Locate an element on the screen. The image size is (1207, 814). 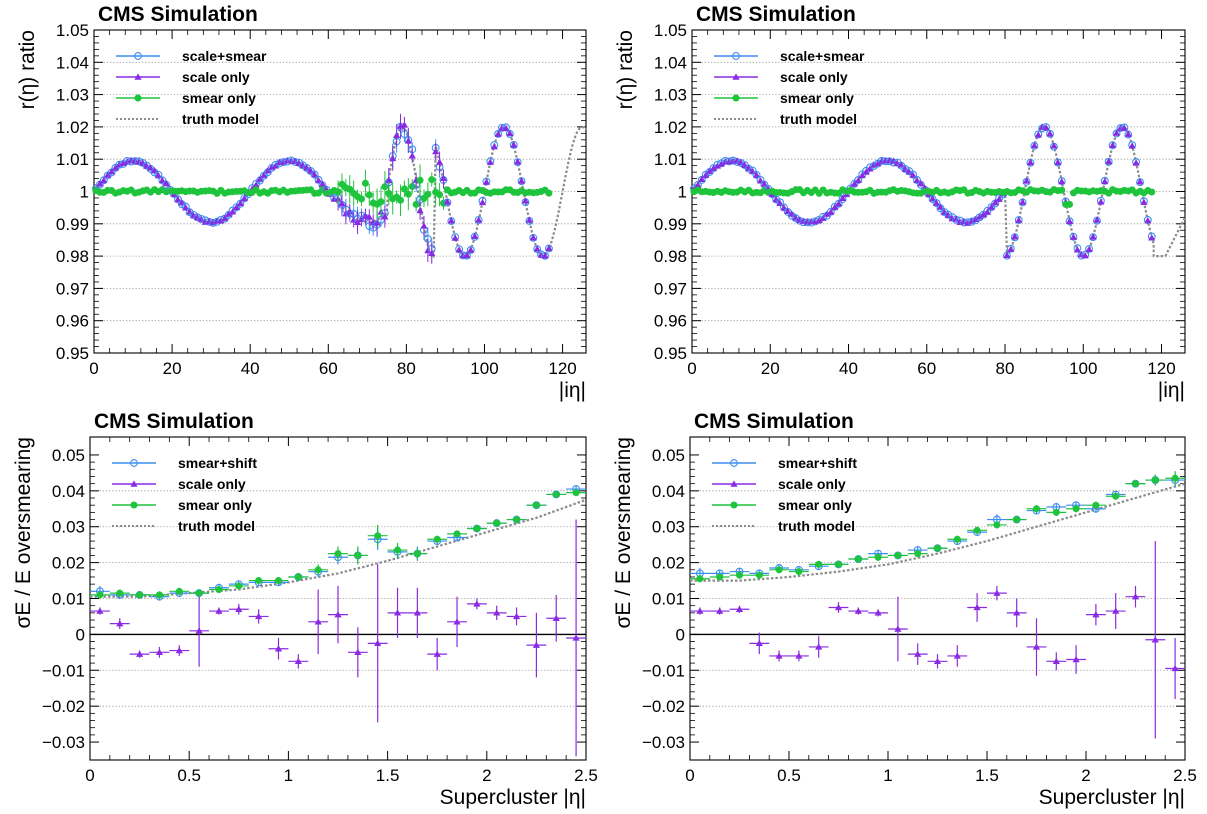
y-tick-label: 0.95 is located at coordinates (72, 353).